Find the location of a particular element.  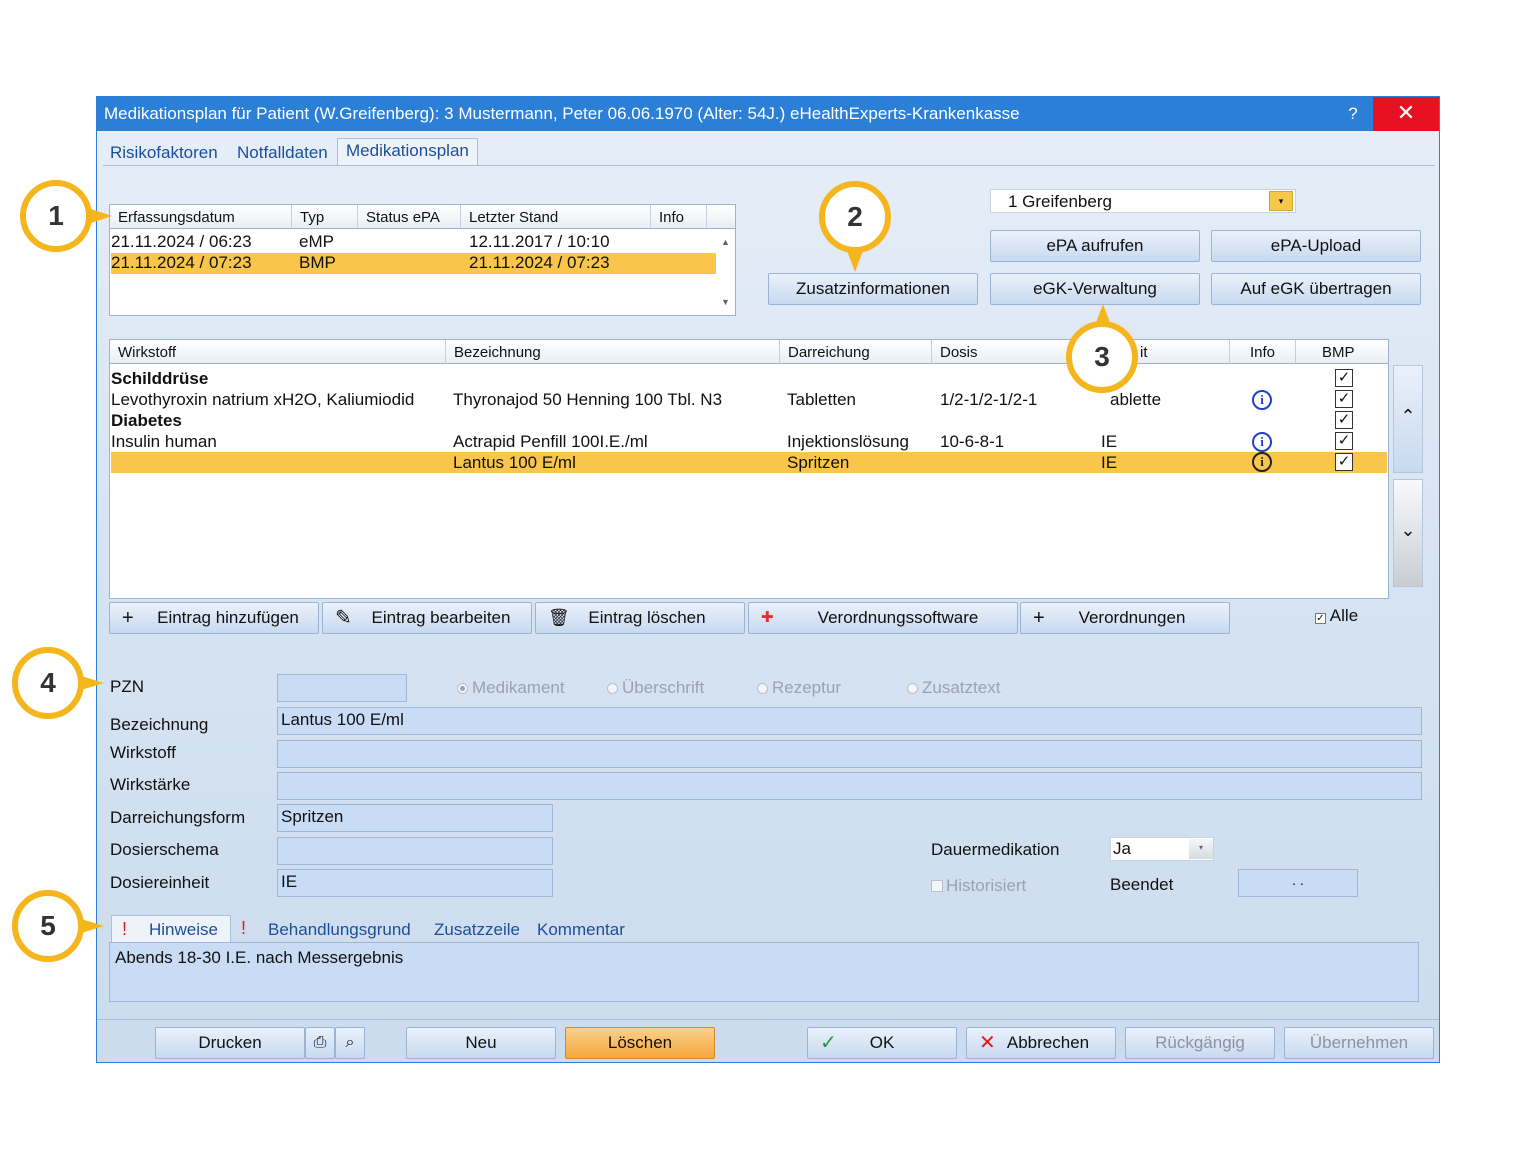

wirkstaerke-input is located at coordinates (849, 786).